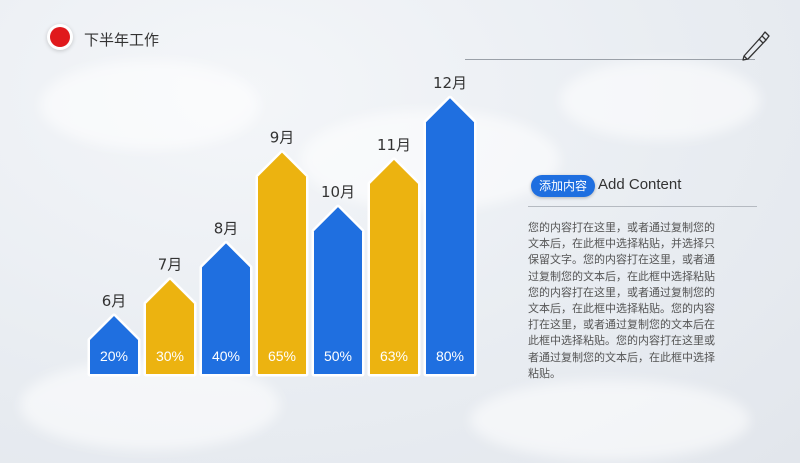 The width and height of the screenshot is (800, 463). Describe the element at coordinates (170, 356) in the screenshot. I see `bar-value-label: 30%` at that location.